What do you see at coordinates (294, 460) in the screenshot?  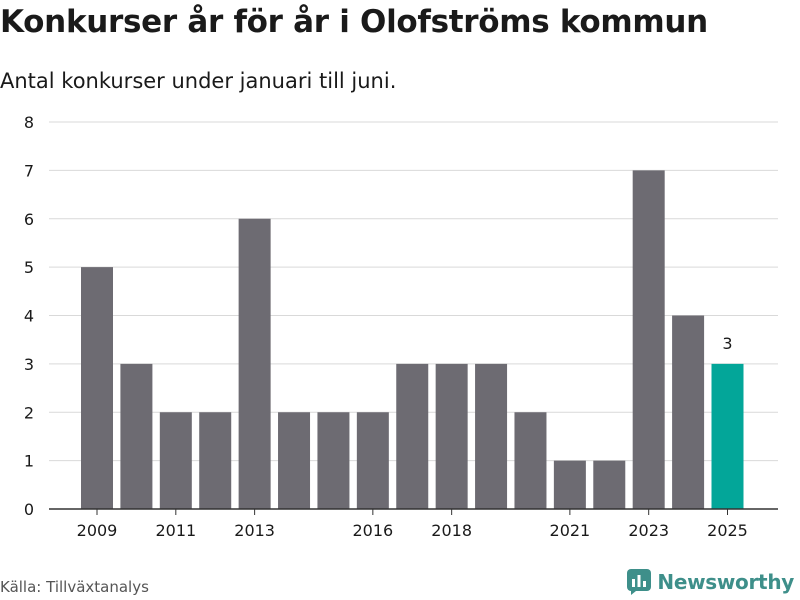 I see `bar-2014` at bounding box center [294, 460].